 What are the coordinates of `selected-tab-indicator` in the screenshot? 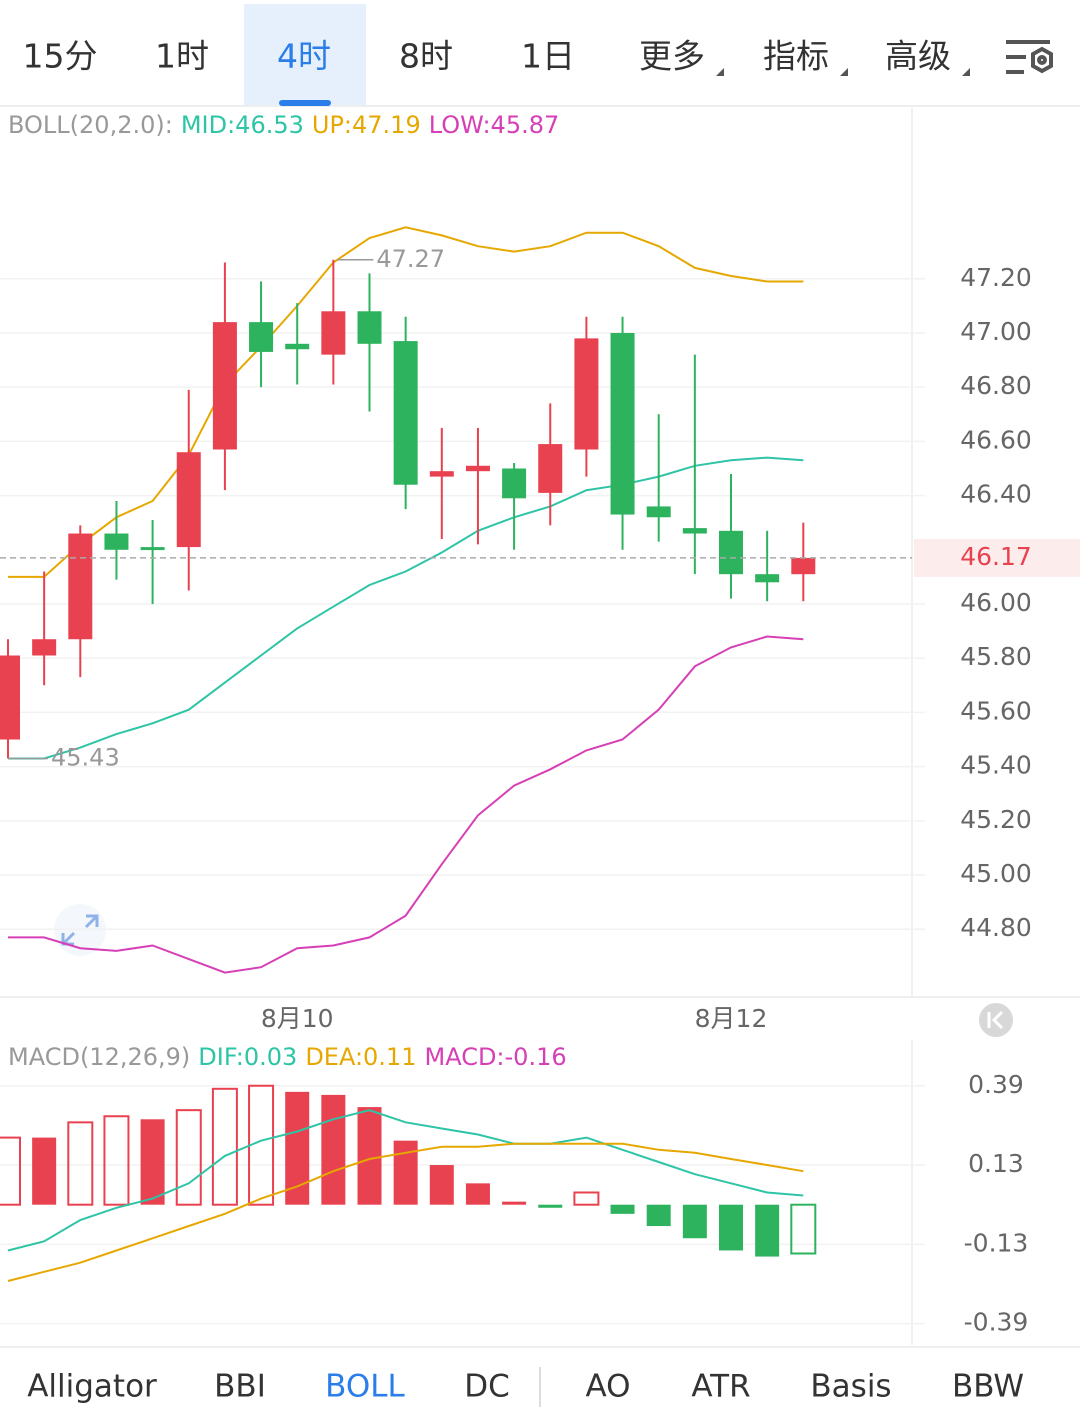 It's located at (305, 103).